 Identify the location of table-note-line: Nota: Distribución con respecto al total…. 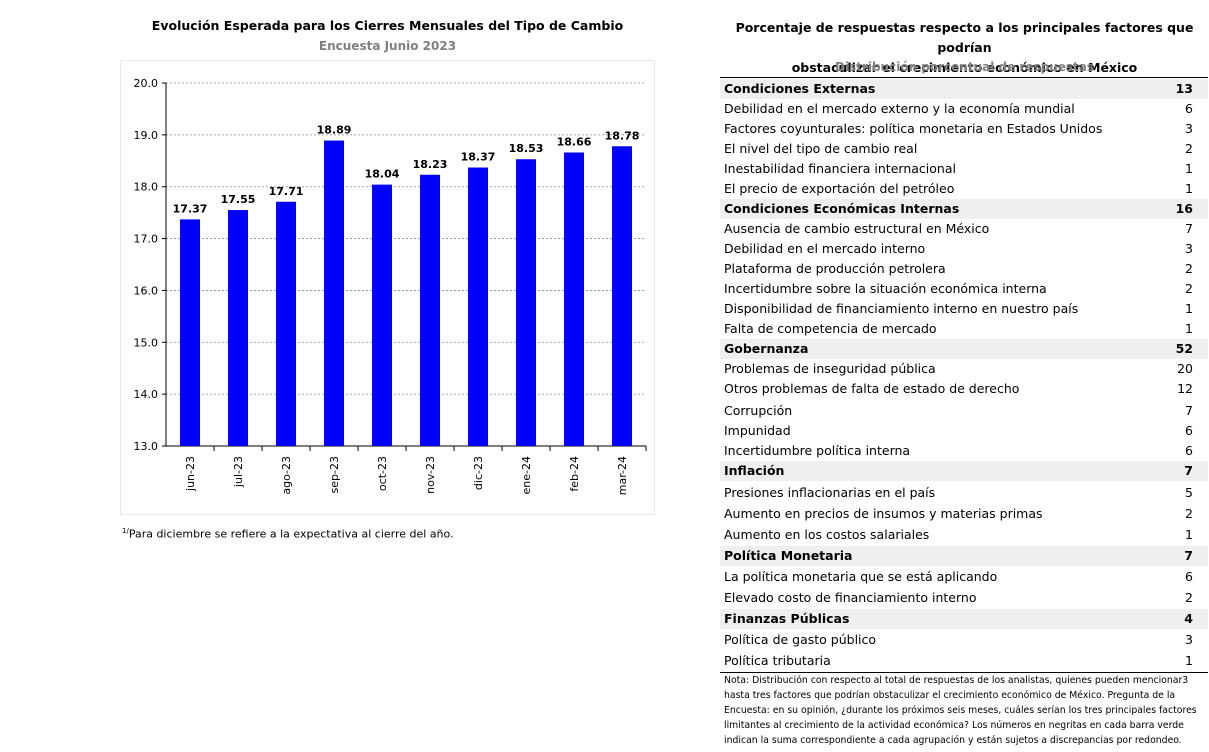
(956, 680).